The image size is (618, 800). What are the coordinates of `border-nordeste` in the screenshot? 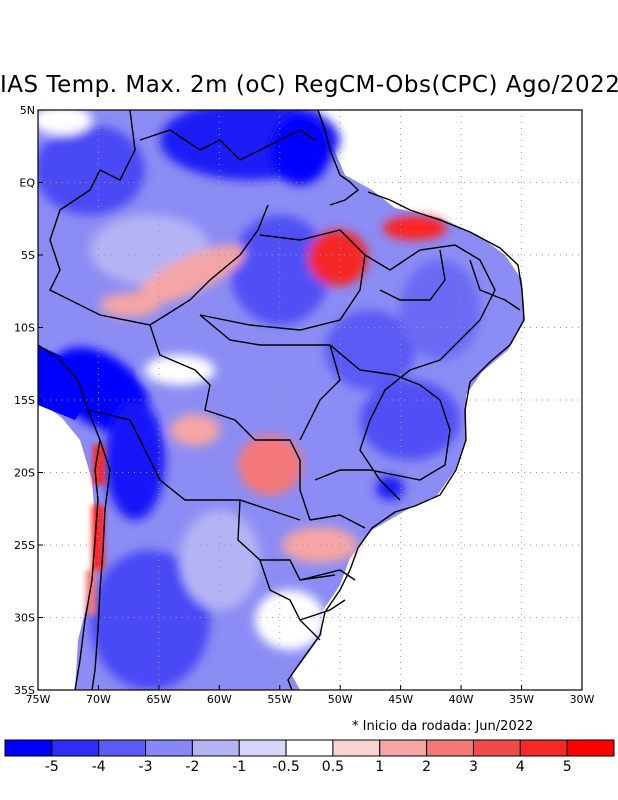 It's located at (450, 280).